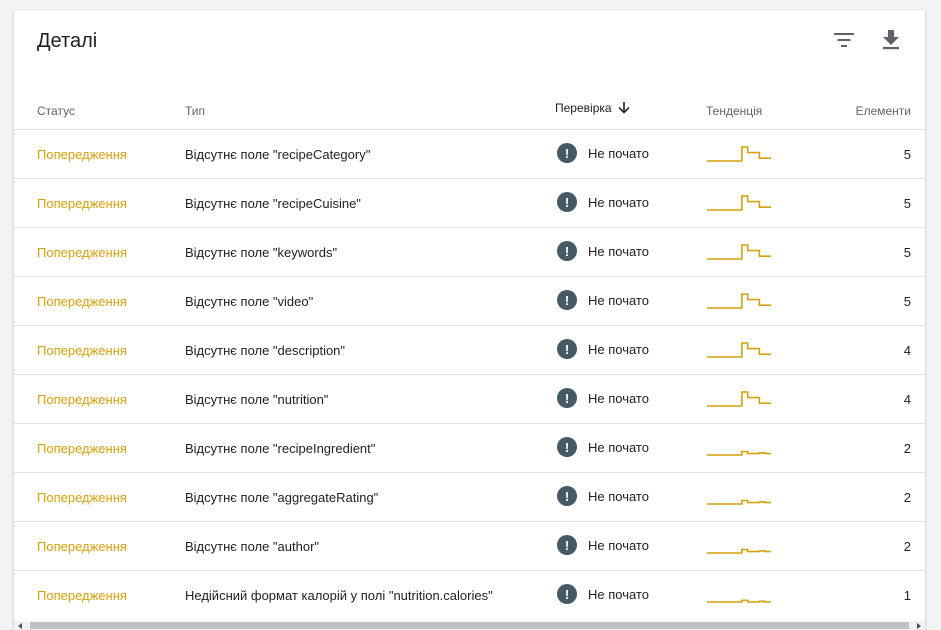 The height and width of the screenshot is (630, 941). Describe the element at coordinates (265, 350) in the screenshot. I see `type-cell: Відсутнє поле "description"` at that location.